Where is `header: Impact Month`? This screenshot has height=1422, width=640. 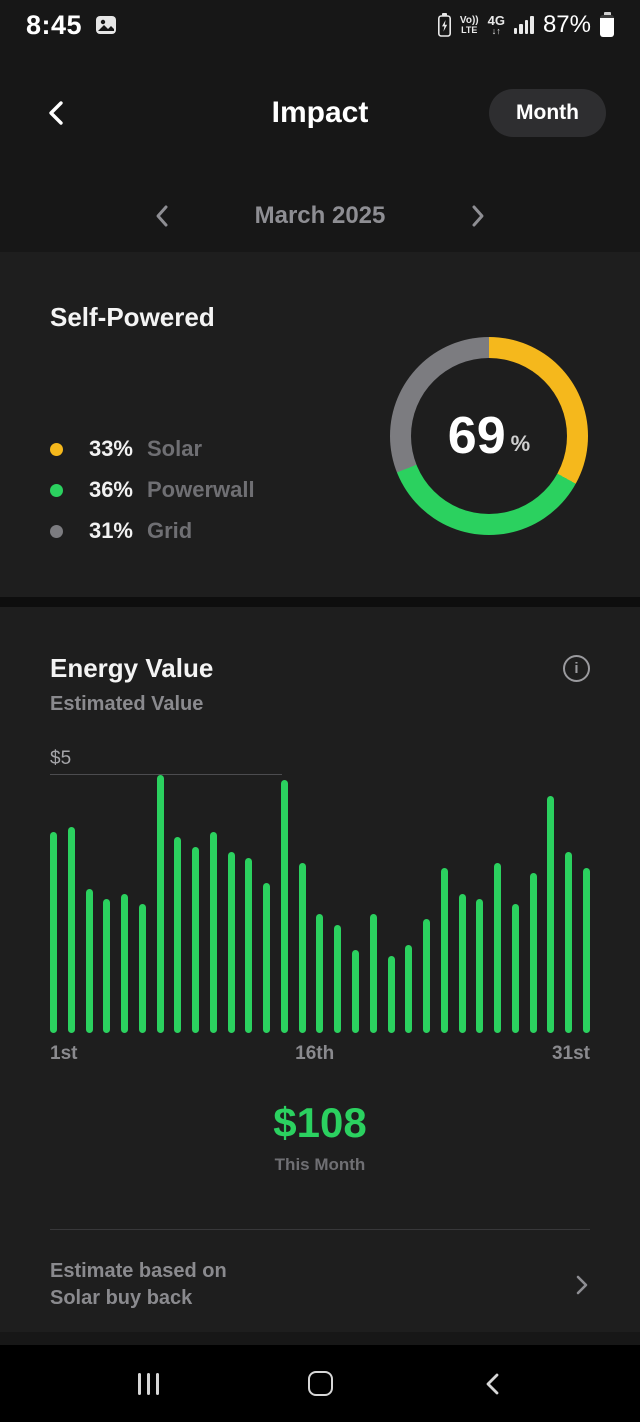
header: Impact Month is located at coordinates (320, 98).